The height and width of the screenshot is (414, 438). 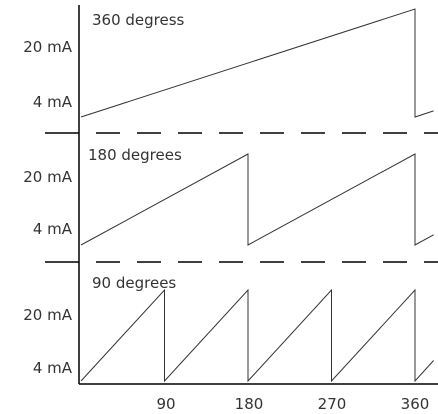 What do you see at coordinates (415, 404) in the screenshot?
I see `x-tick-label: 360` at bounding box center [415, 404].